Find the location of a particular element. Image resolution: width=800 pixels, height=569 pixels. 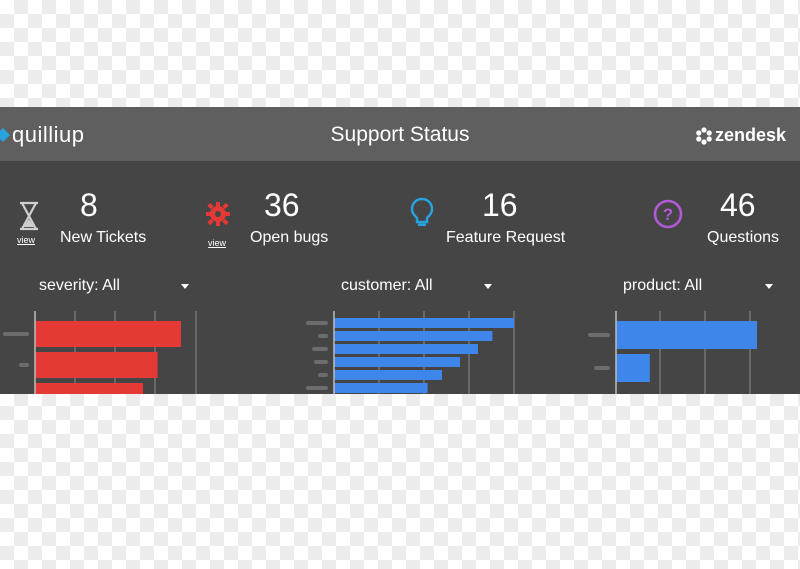

product-bar-chart is located at coordinates (685, 352).